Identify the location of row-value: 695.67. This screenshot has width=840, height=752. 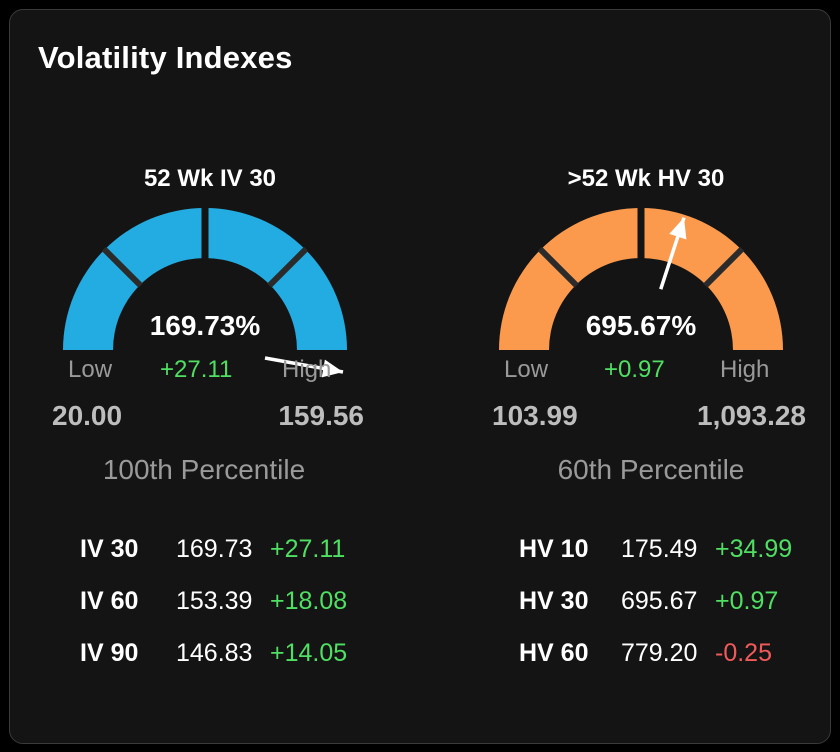
(659, 601).